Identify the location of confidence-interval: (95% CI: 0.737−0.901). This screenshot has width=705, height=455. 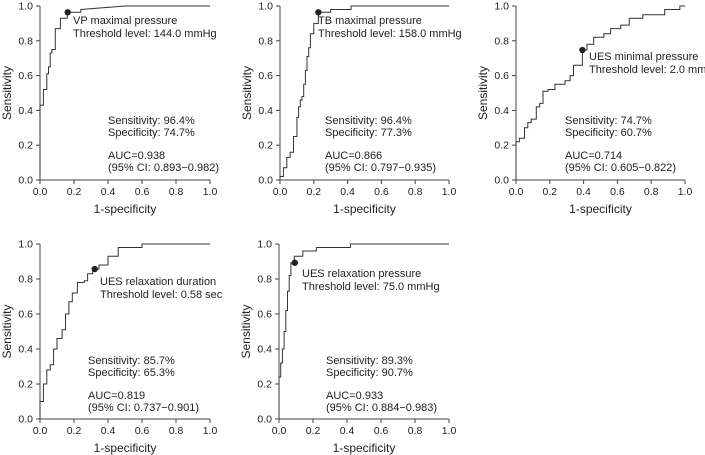
(143, 408).